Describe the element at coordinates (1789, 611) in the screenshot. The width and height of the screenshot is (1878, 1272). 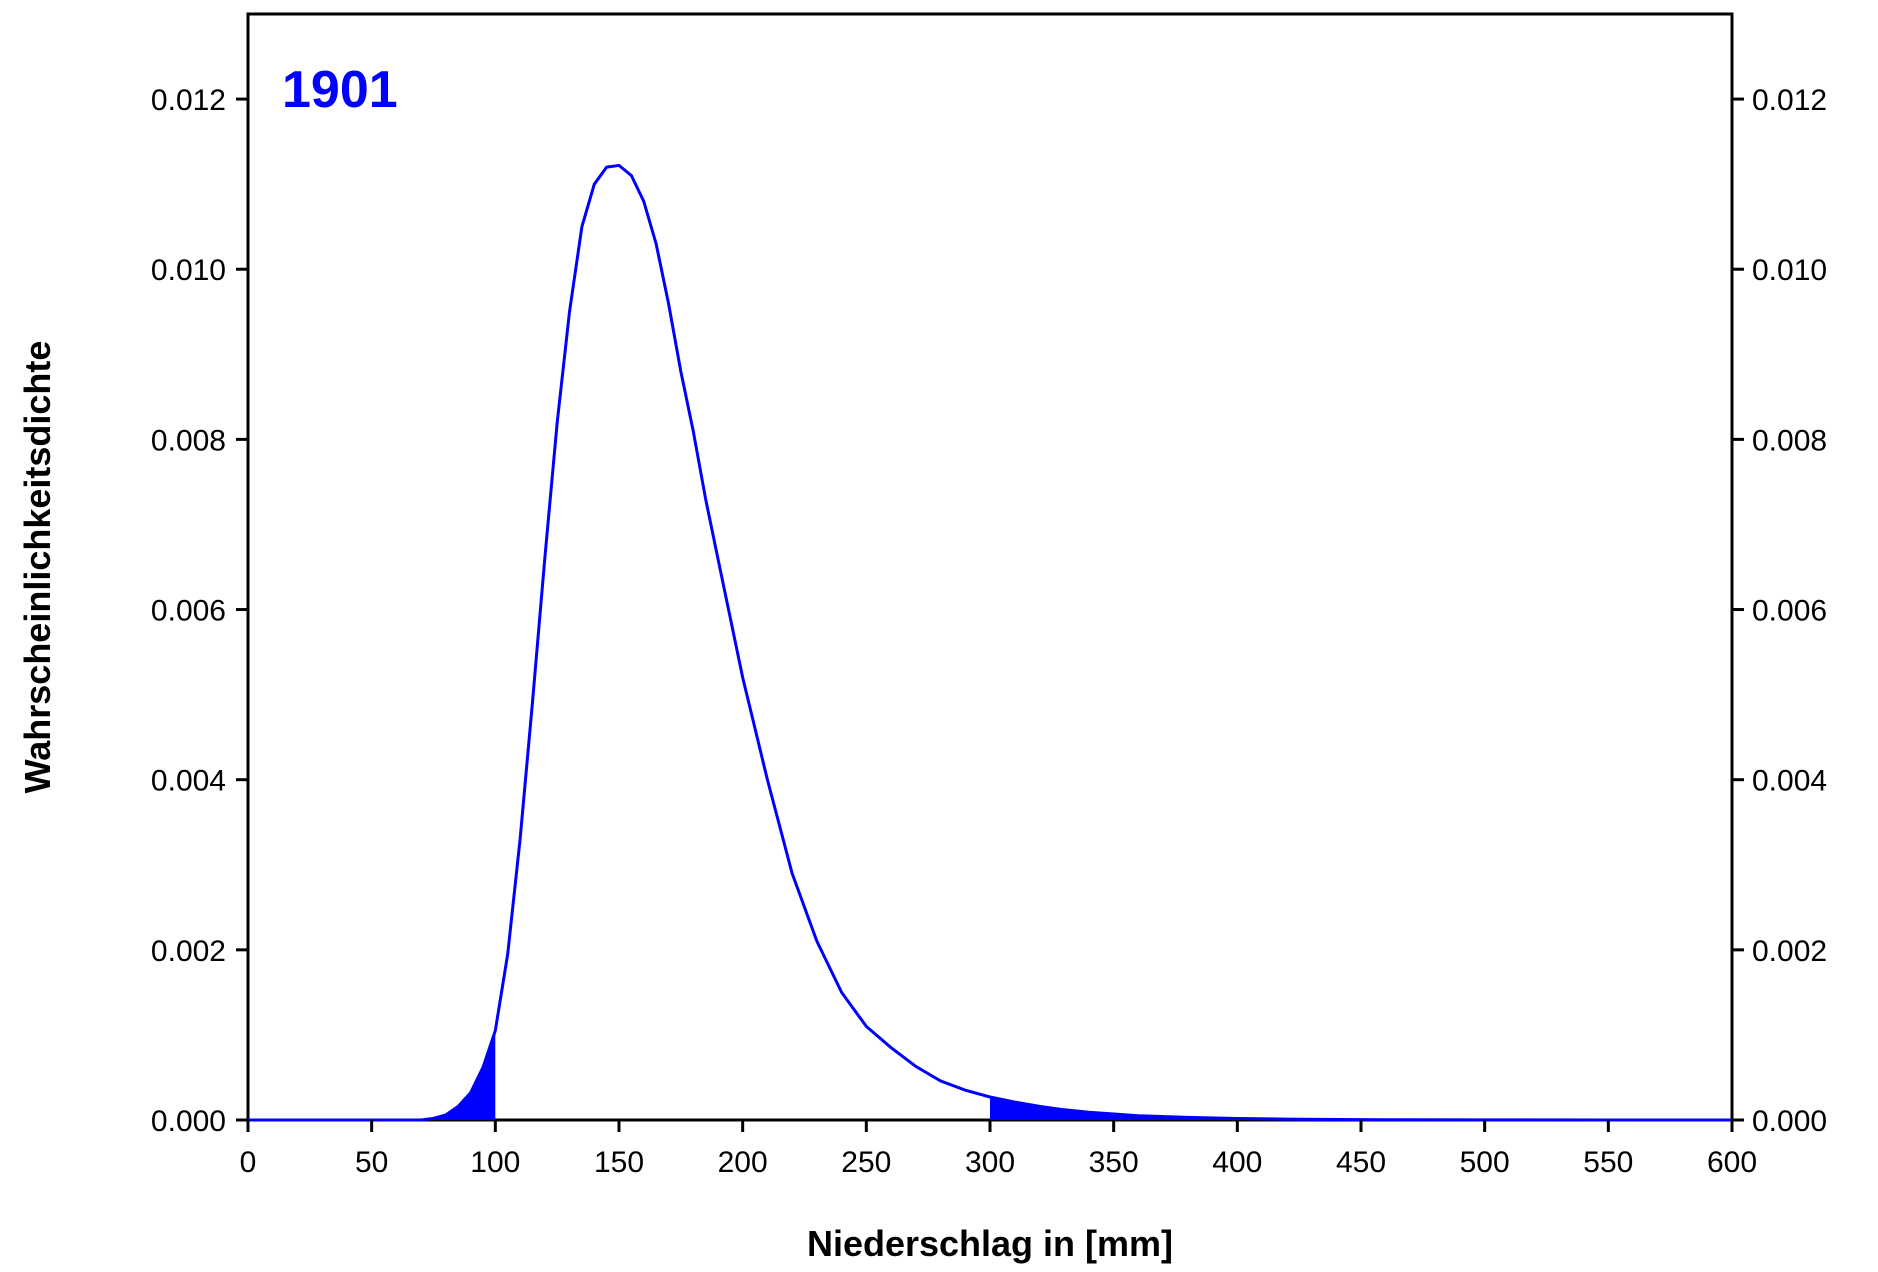
I see `right-y-tick-label: 0.006` at that location.